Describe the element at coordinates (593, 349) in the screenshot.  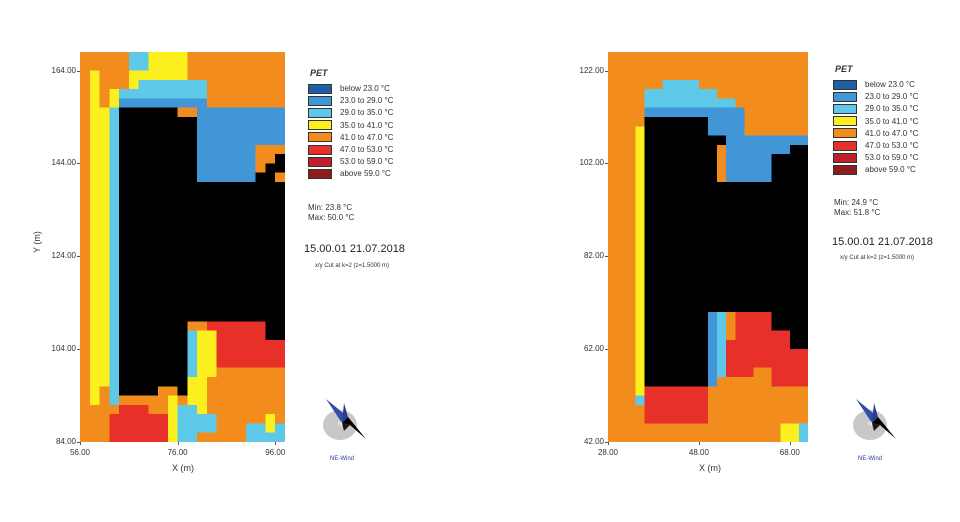
I see `y-tick-label: 62.00` at that location.